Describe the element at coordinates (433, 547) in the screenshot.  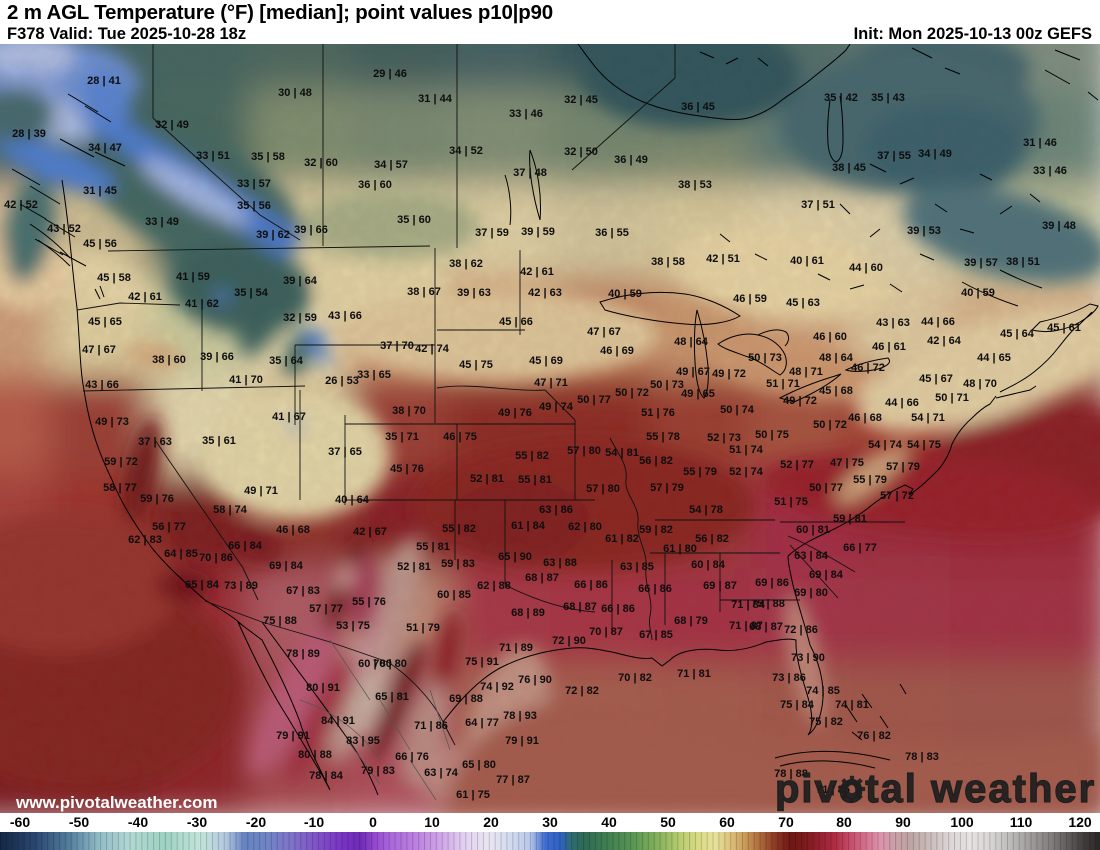
I see `svg-text: 55 | 81` at that location.